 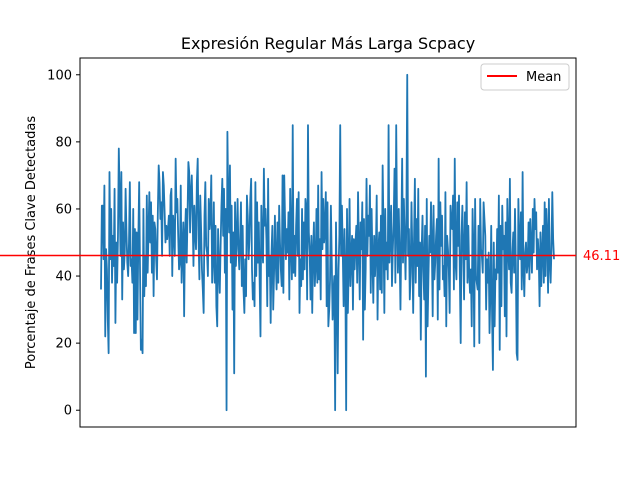 I want to click on y-axis: 0 20 40 60 80 100, so click(x=63, y=243).